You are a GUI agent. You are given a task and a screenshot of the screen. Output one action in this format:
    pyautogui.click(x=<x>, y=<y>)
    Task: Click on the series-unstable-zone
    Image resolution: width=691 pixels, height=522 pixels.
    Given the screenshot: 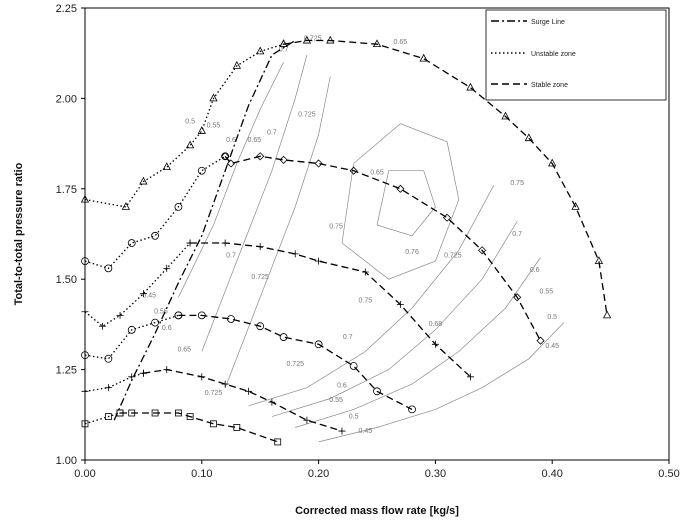 What is the action you would take?
    pyautogui.click(x=184, y=124)
    